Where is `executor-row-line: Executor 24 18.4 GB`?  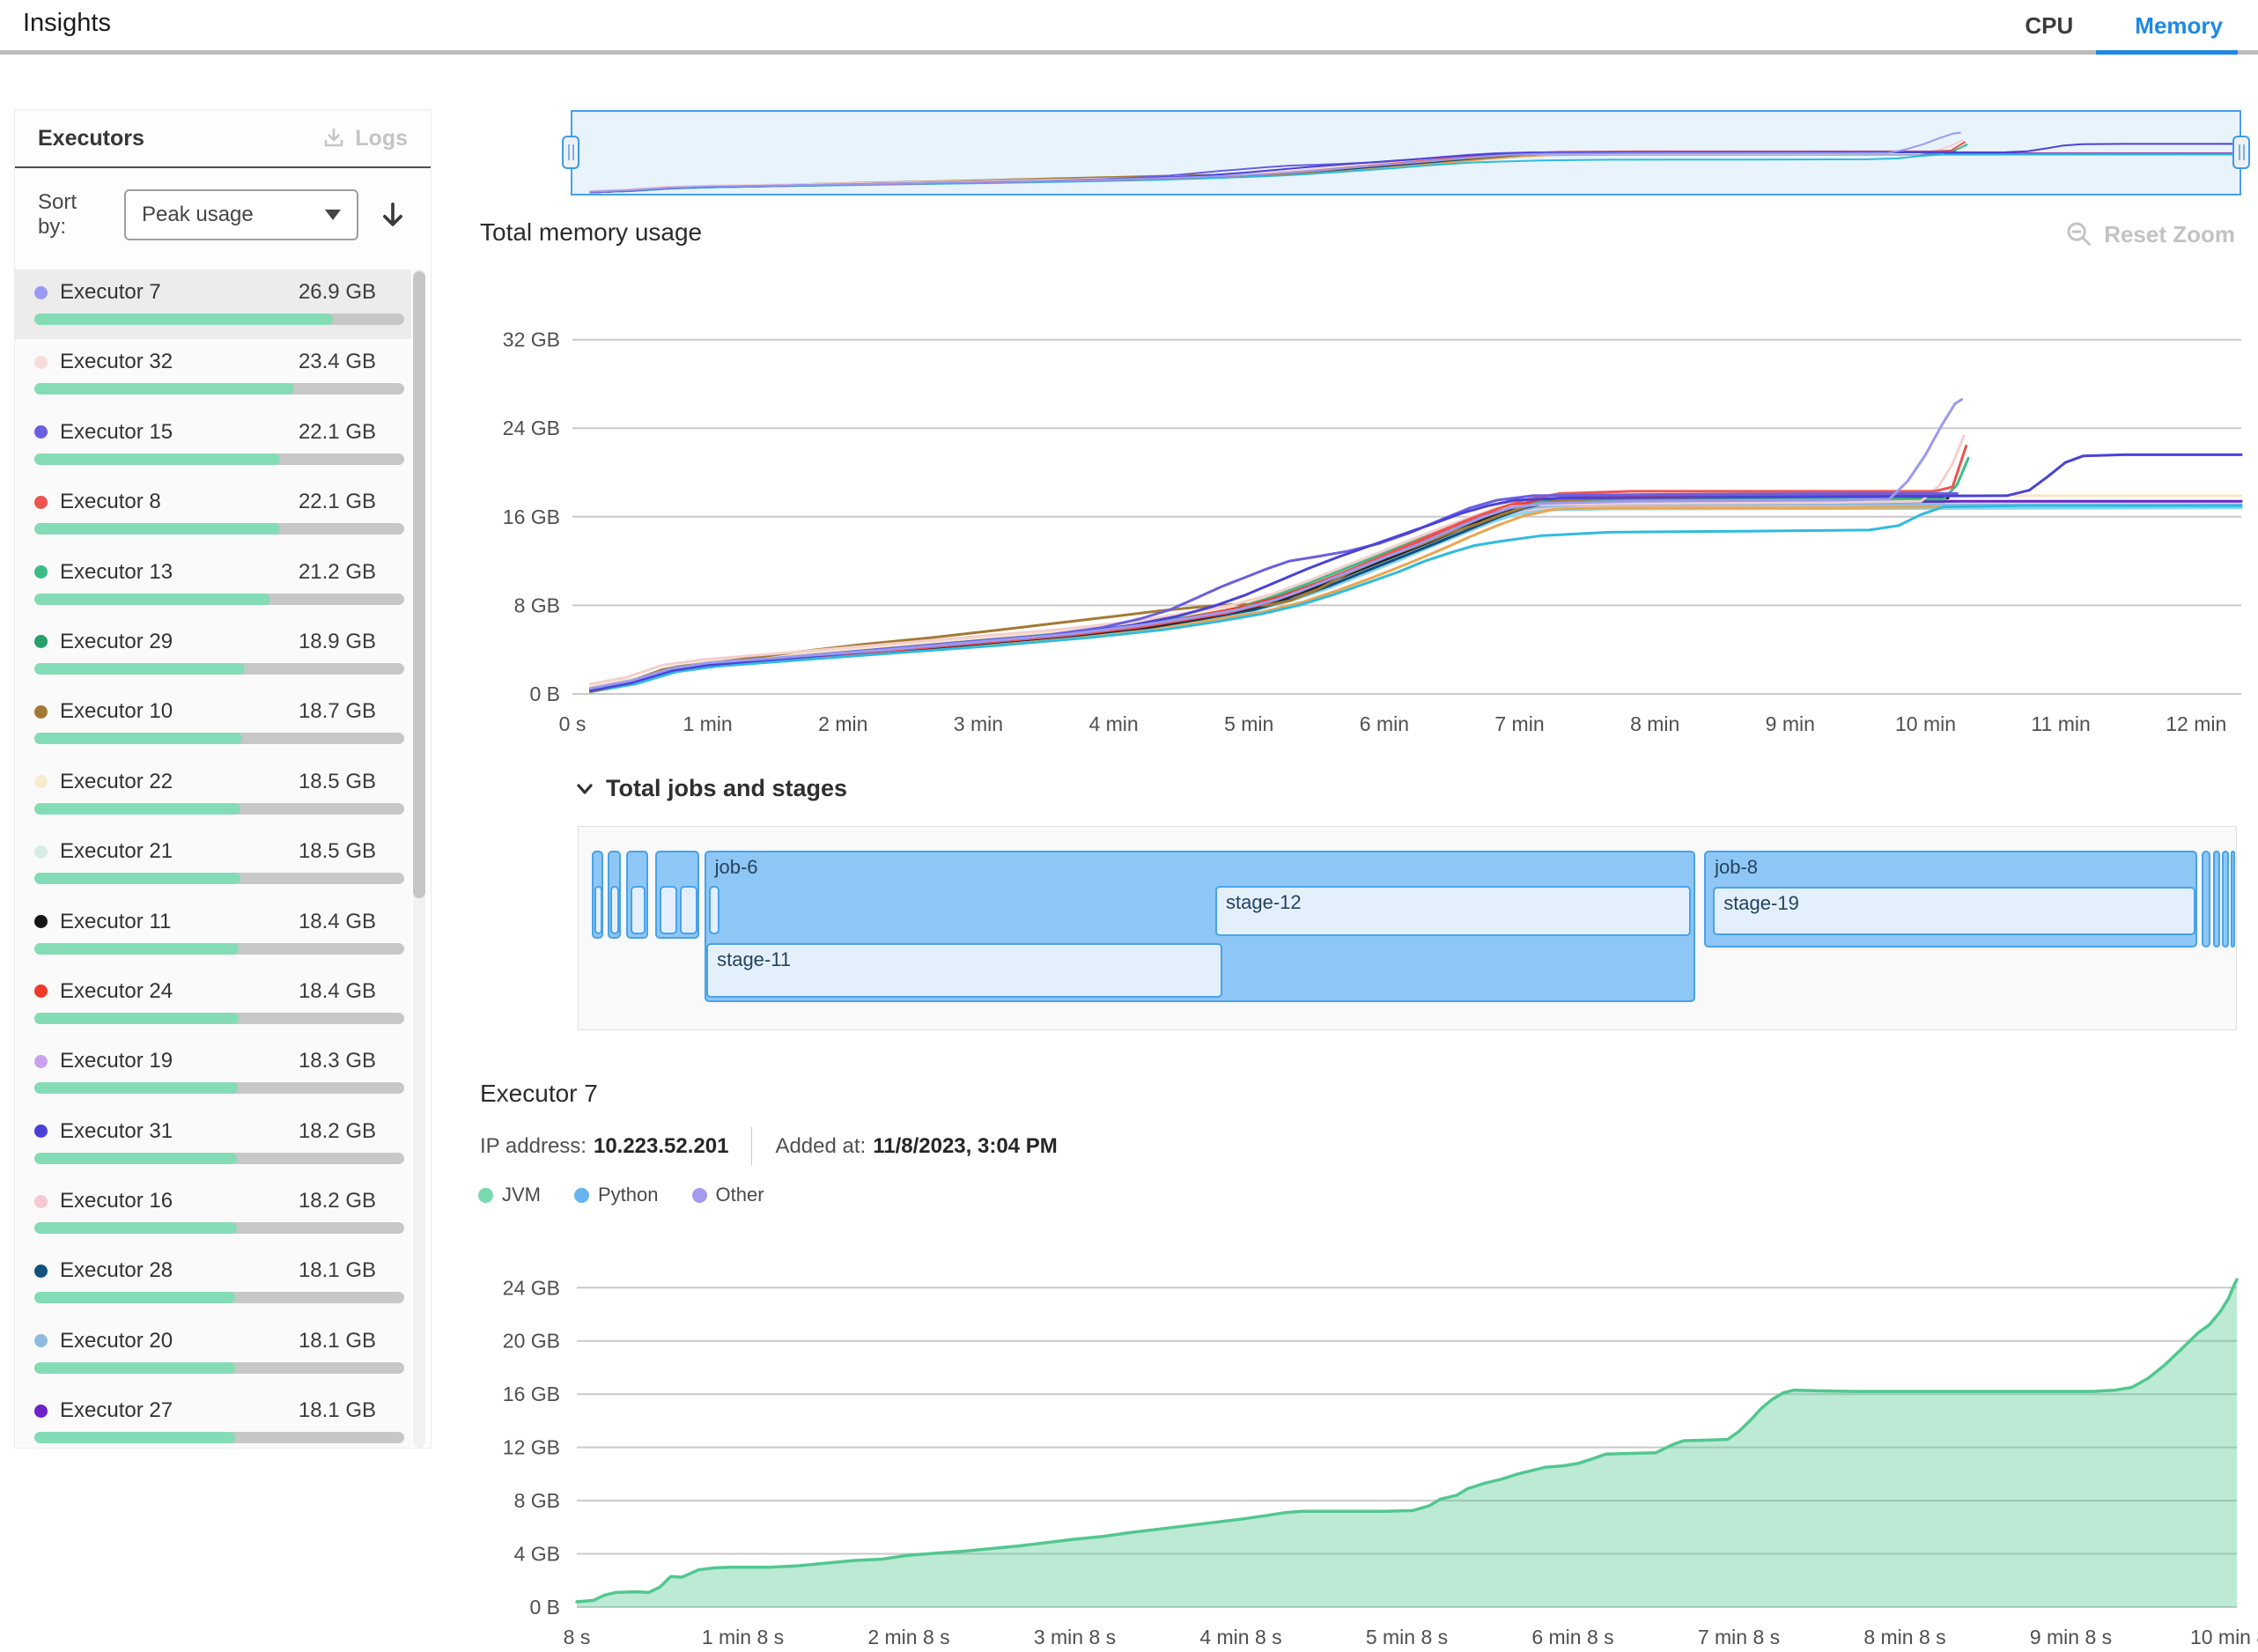 executor-row-line: Executor 24 18.4 GB is located at coordinates (205, 991).